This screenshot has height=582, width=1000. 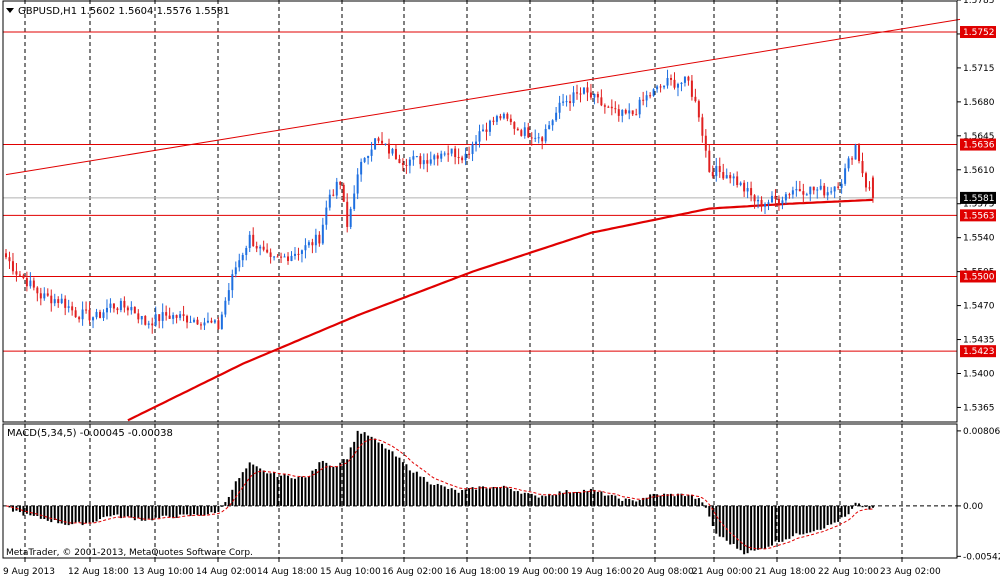 I want to click on price-tick-label: 1.5575, so click(x=979, y=205).